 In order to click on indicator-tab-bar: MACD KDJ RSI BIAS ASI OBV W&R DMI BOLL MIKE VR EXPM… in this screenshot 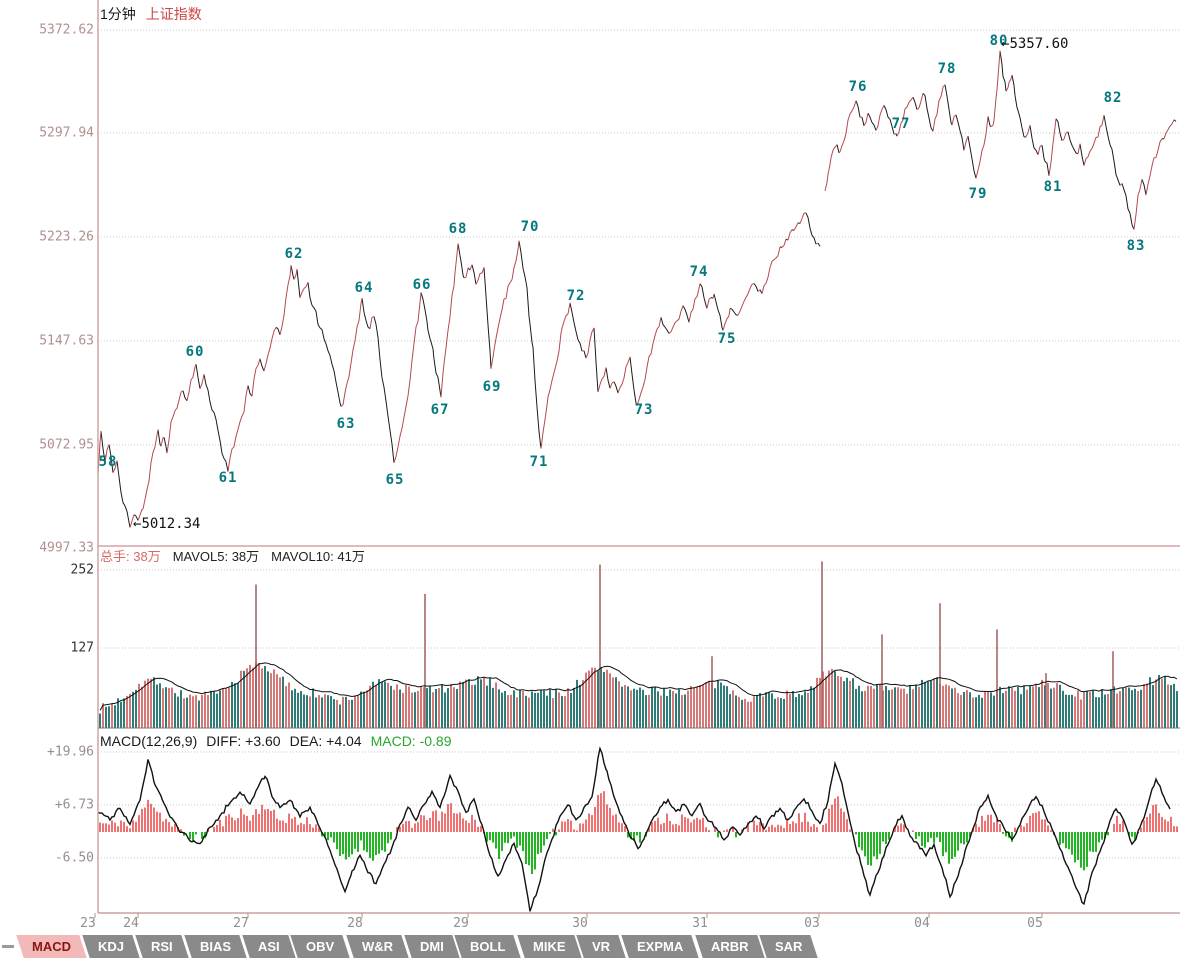, I will do `click(590, 946)`.